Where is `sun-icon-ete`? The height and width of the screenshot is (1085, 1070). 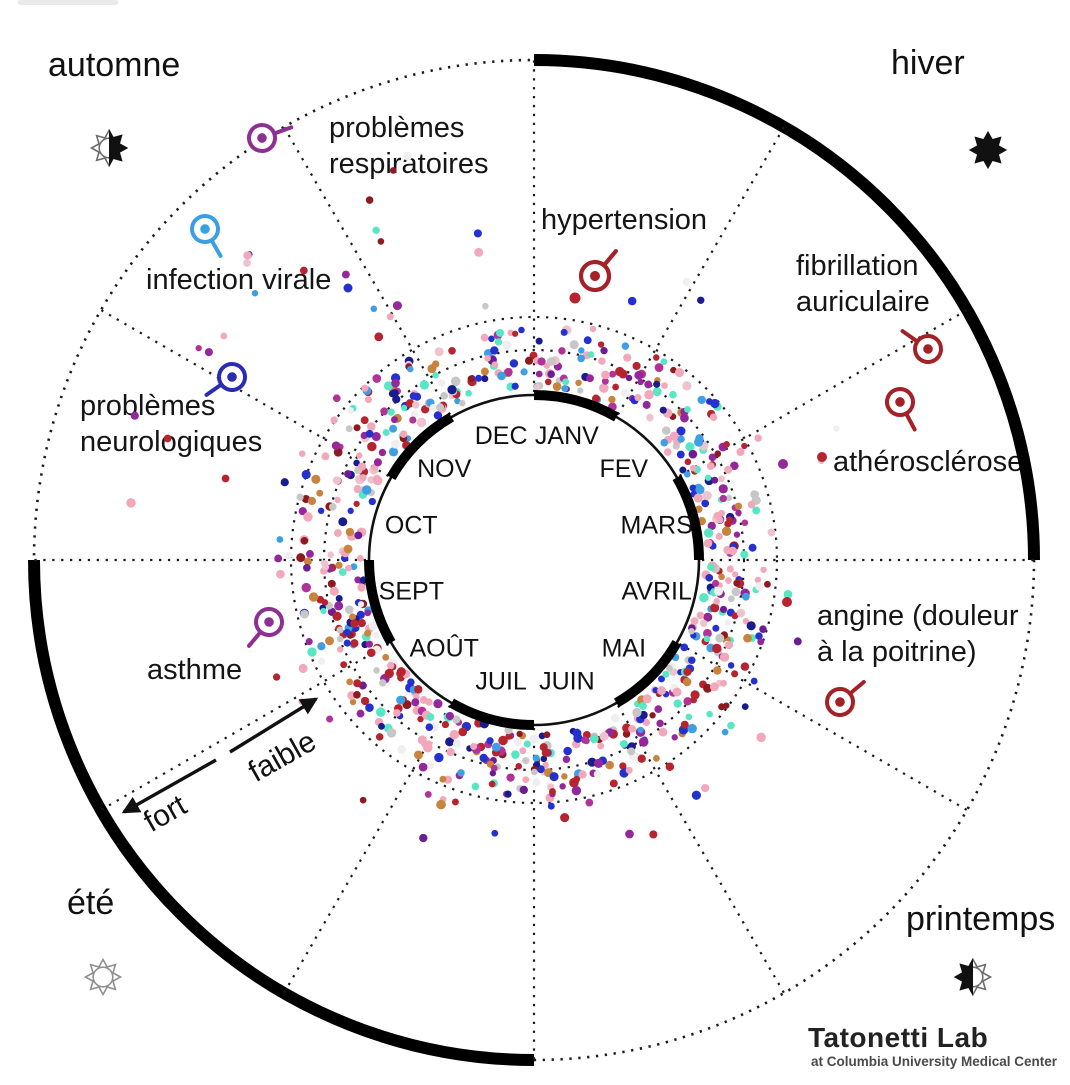
sun-icon-ete is located at coordinates (103, 977).